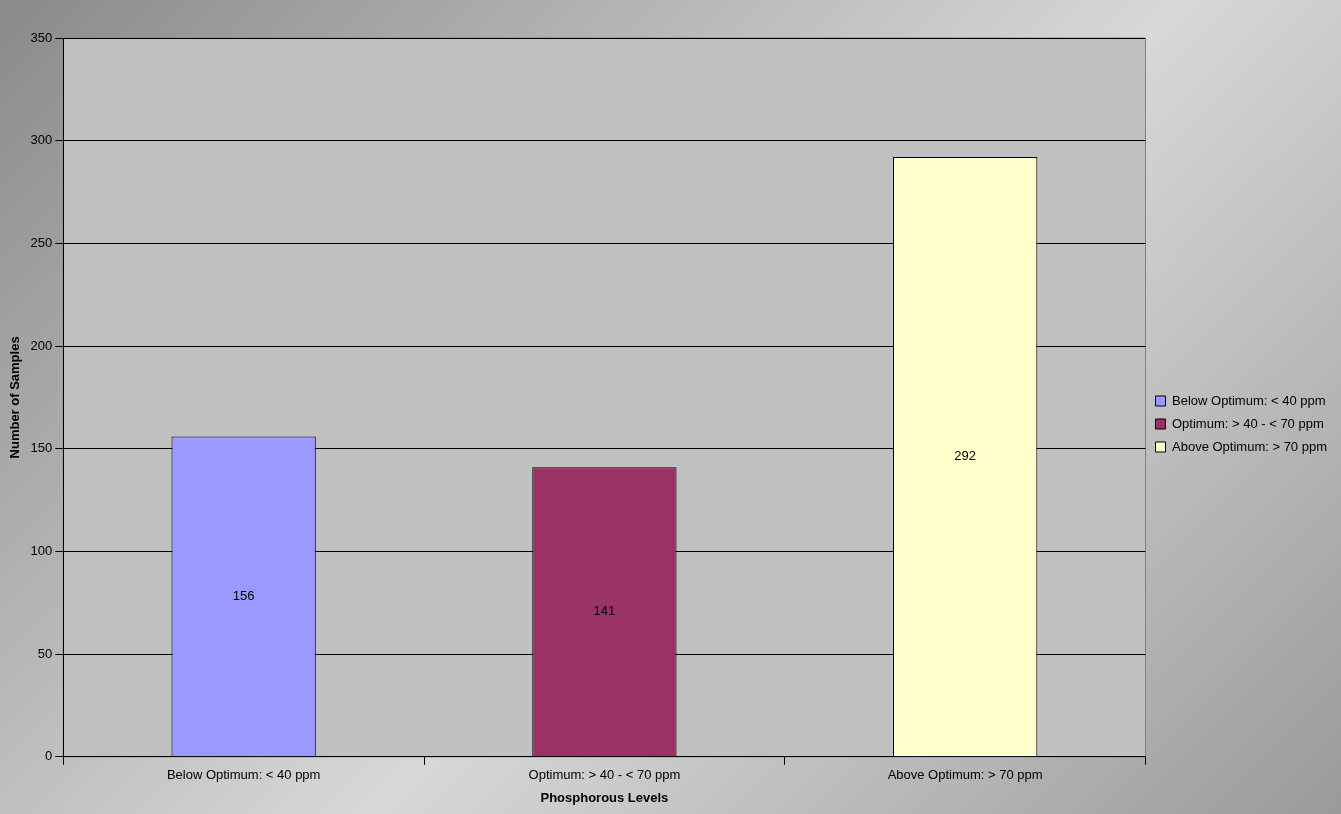 The height and width of the screenshot is (814, 1341). I want to click on y-axis-title: Number of Samples, so click(15, 397).